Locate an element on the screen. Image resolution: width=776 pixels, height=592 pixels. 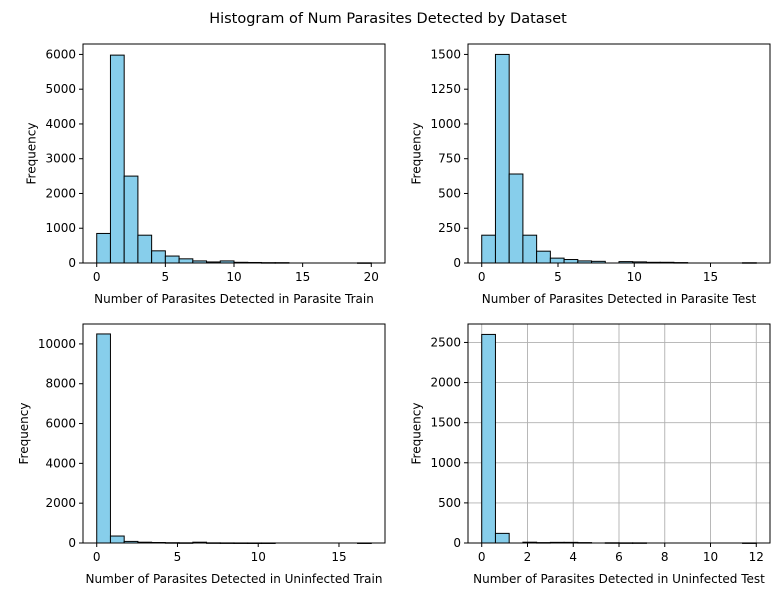
x-tick-label: 20 is located at coordinates (371, 277).